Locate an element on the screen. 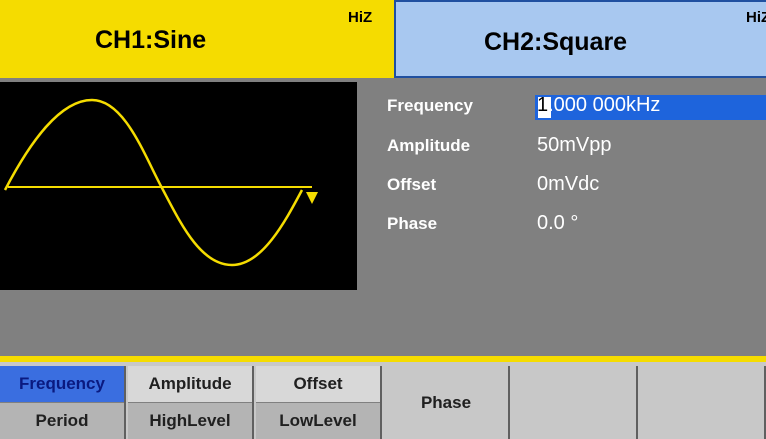 Image resolution: width=766 pixels, height=439 pixels. softkey-top: Amplitude is located at coordinates (190, 384).